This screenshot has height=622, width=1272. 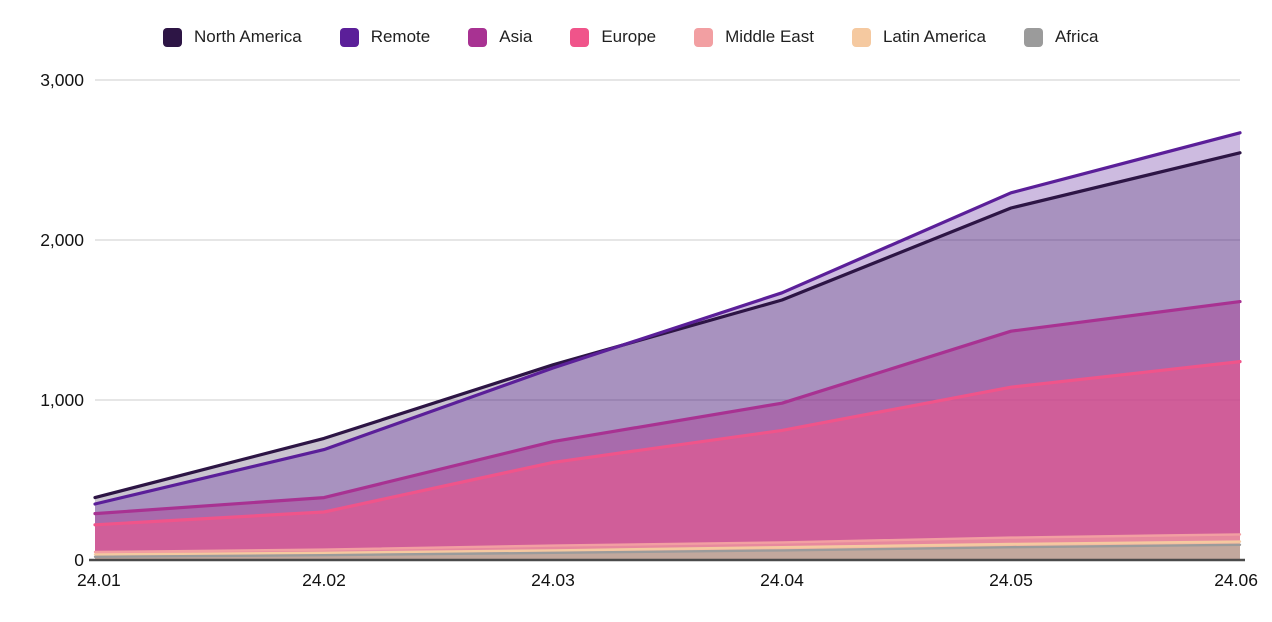 I want to click on legend-item-europe: Europe, so click(x=613, y=37).